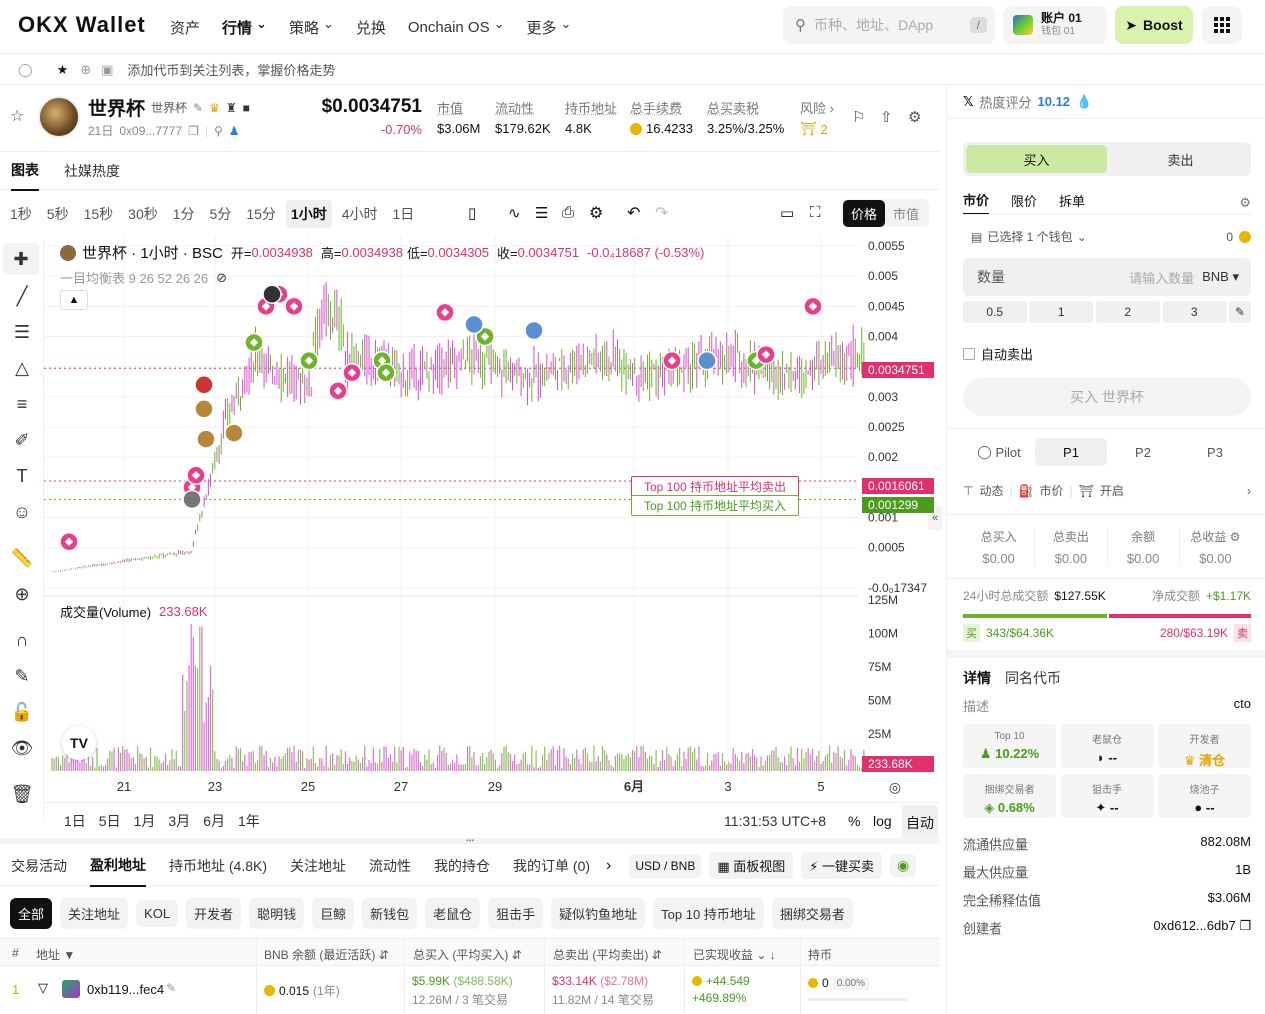  I want to click on buy-token-button: 买入 世界杯, so click(1107, 397).